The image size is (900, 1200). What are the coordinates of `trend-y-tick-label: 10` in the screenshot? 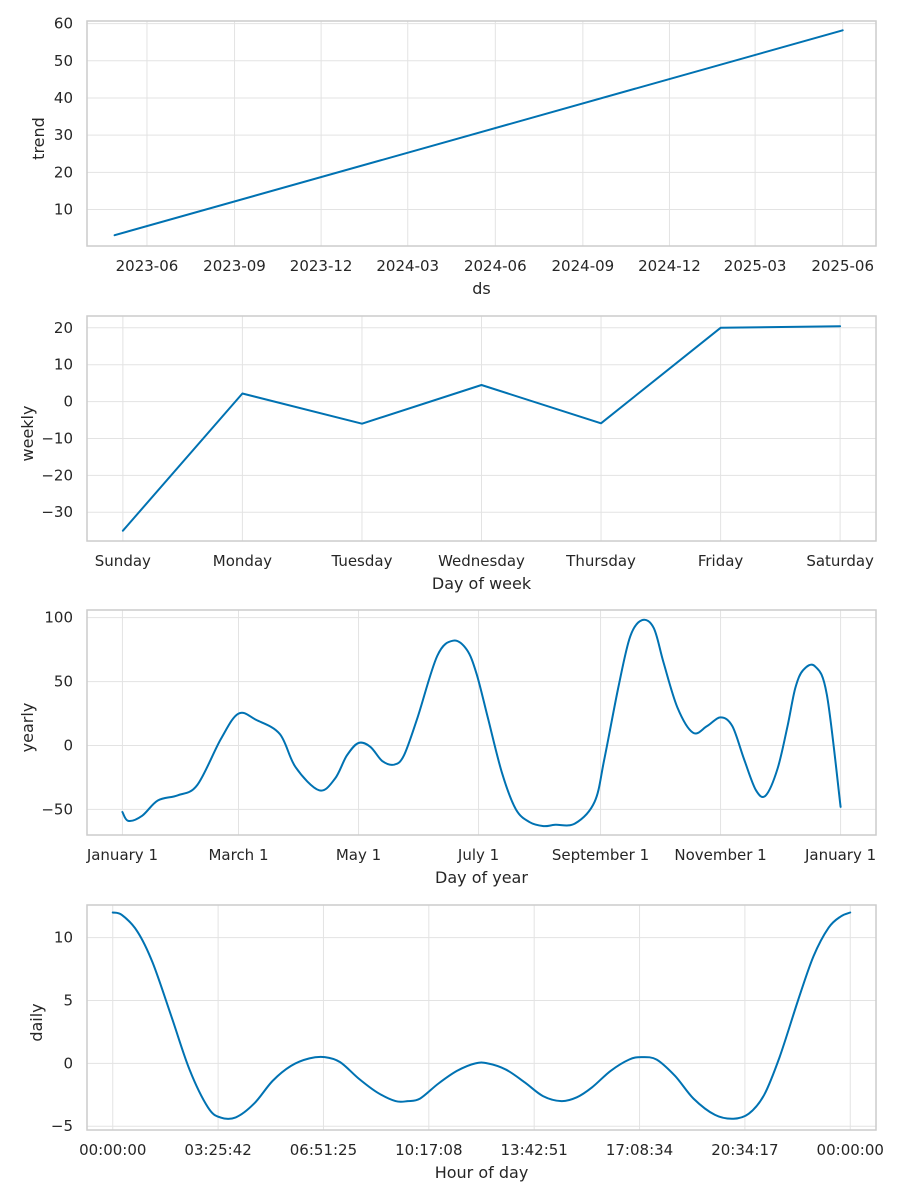 It's located at (63, 210).